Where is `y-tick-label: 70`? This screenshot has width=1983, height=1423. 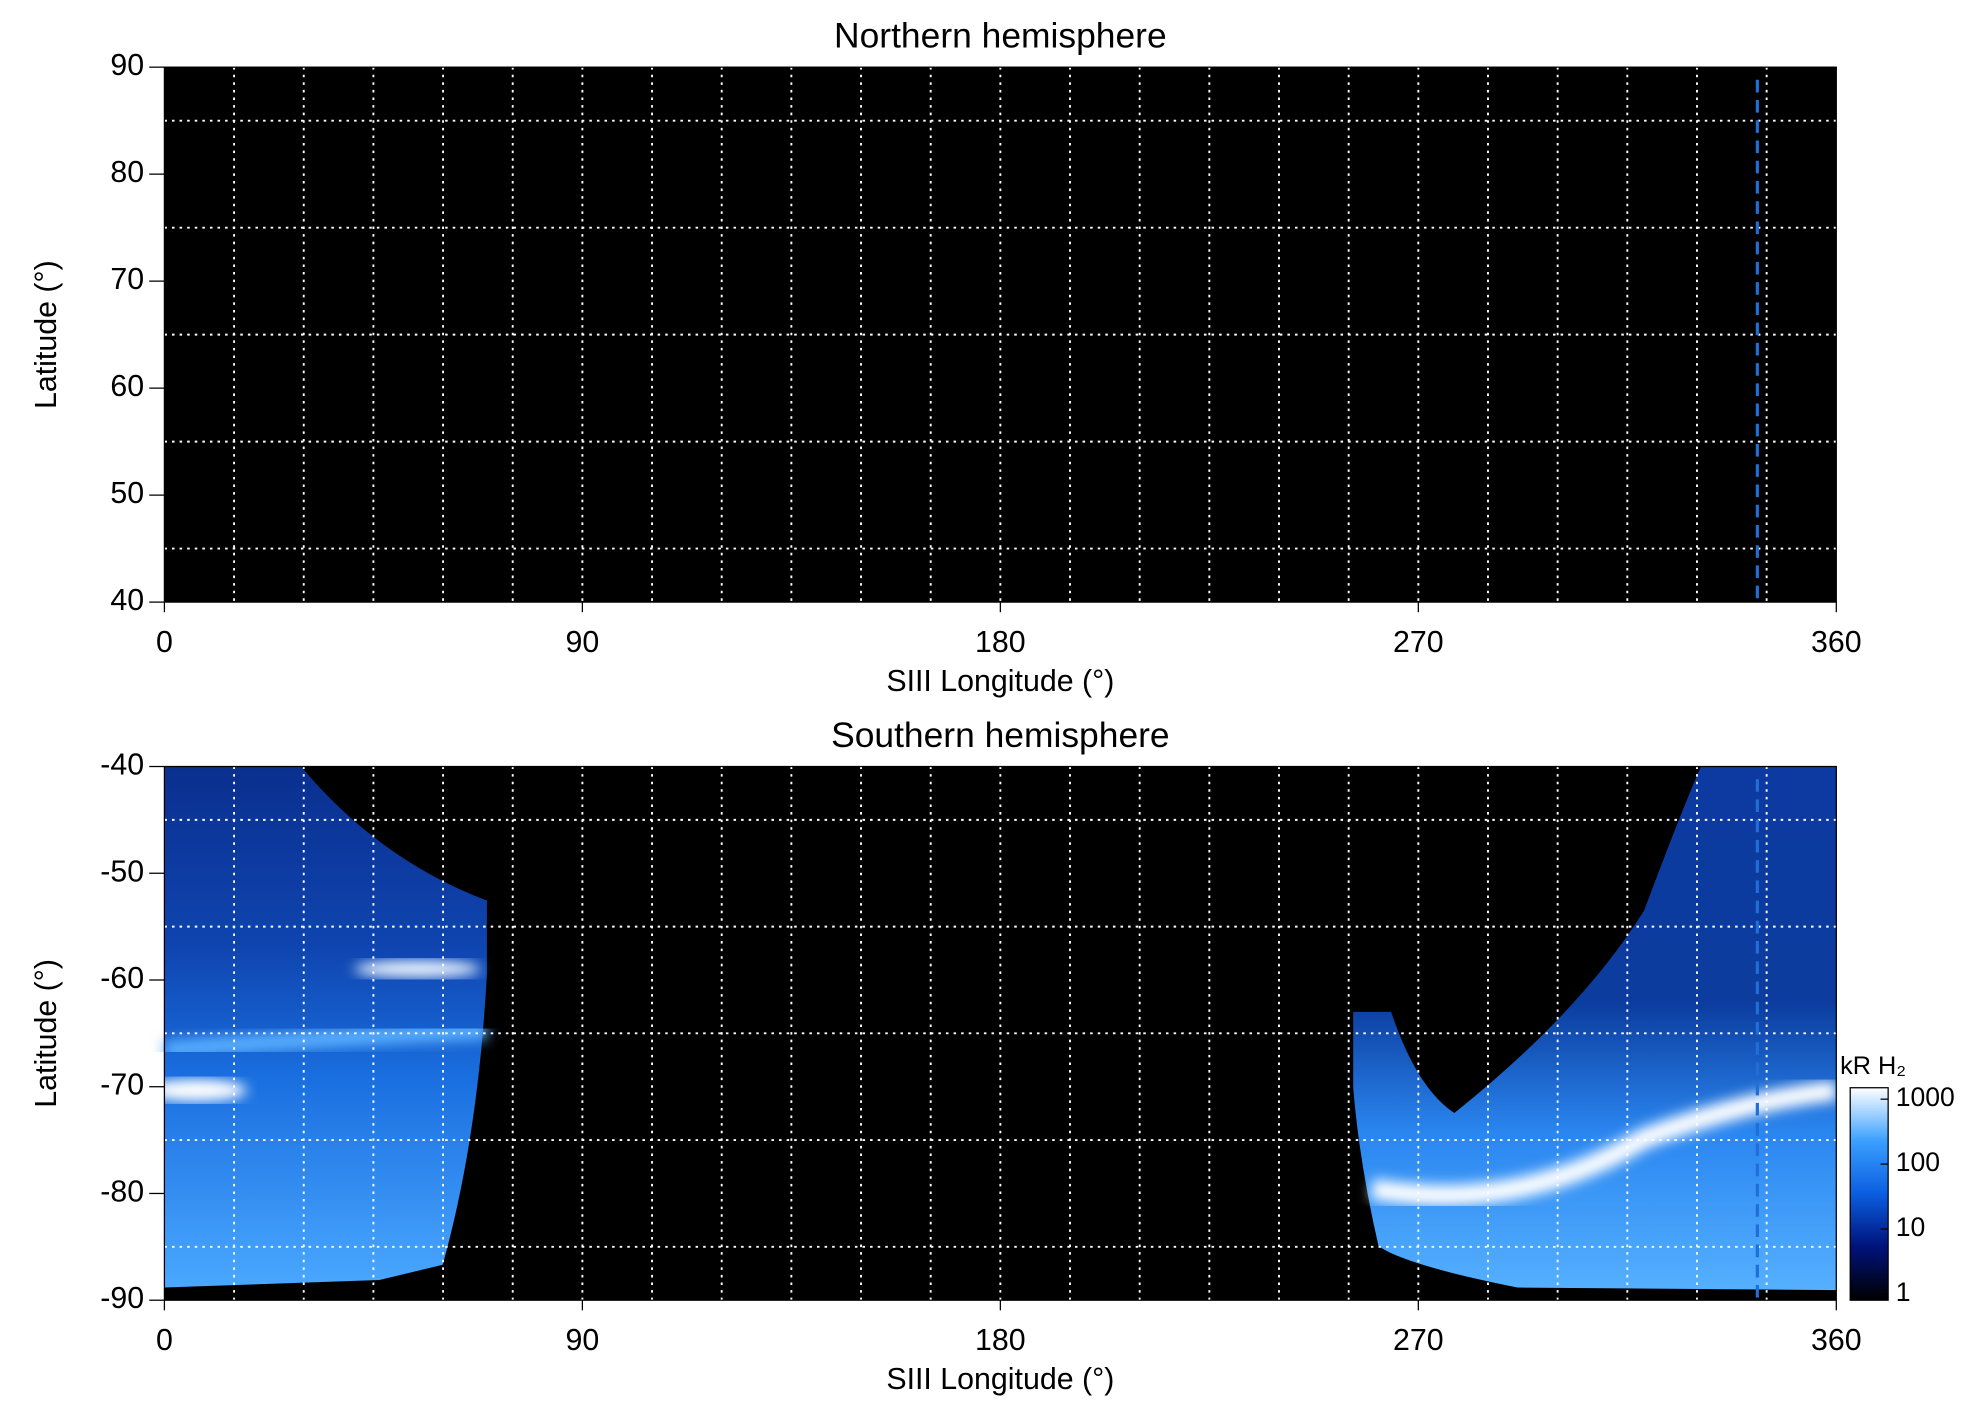
y-tick-label: 70 is located at coordinates (127, 279).